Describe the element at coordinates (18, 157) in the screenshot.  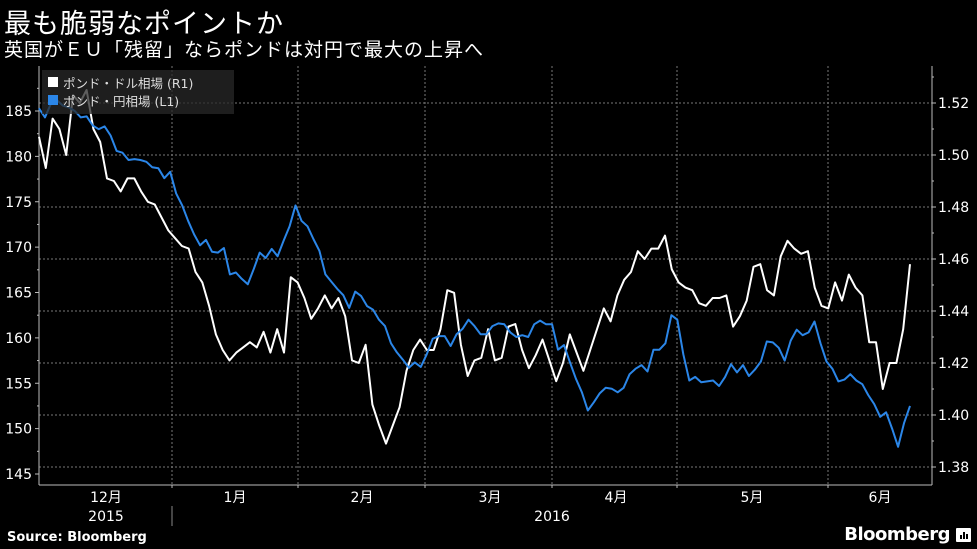
I see `left-axis-tick-label: 180` at that location.